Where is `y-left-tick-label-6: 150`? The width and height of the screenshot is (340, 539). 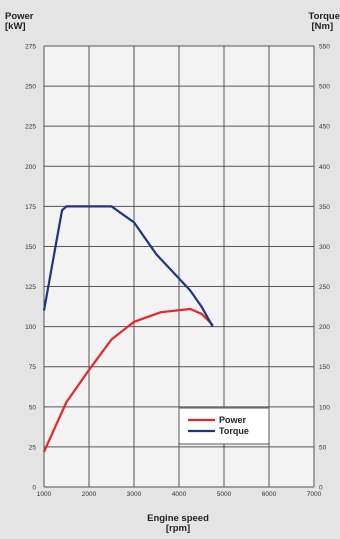 y-left-tick-label-6: 150 is located at coordinates (30, 247).